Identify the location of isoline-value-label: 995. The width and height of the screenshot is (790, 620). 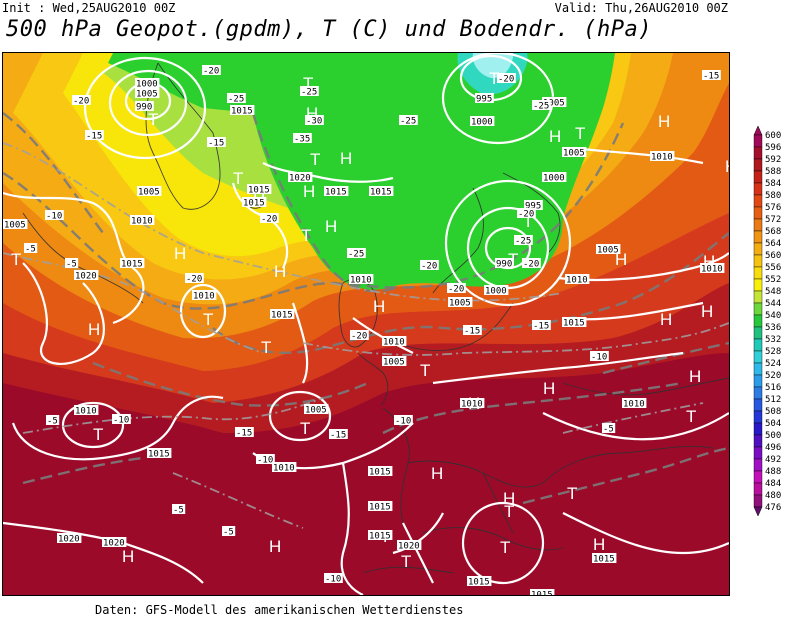
(533, 206).